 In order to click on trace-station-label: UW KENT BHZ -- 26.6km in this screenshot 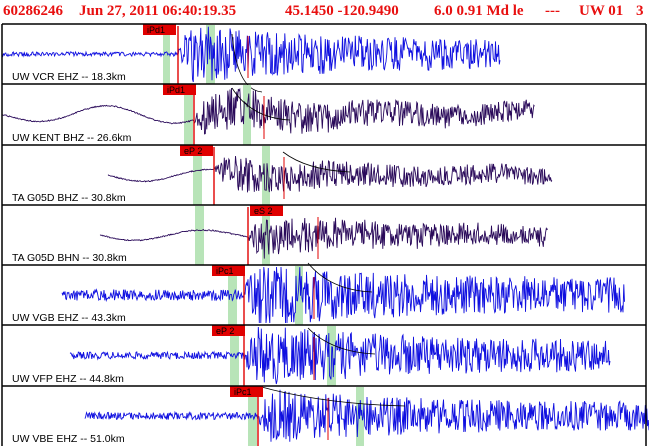, I will do `click(72, 138)`.